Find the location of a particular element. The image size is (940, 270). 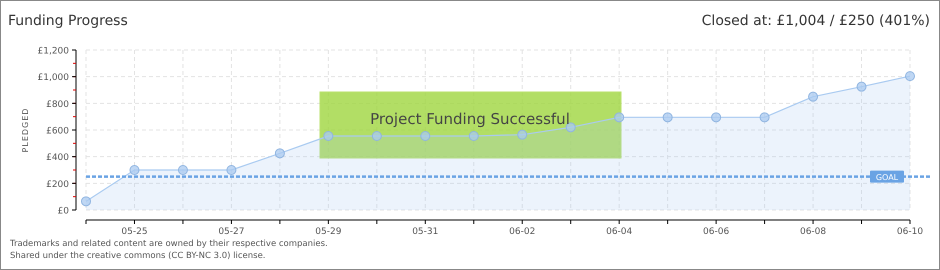

x-tick-label: 05-27 is located at coordinates (231, 232).